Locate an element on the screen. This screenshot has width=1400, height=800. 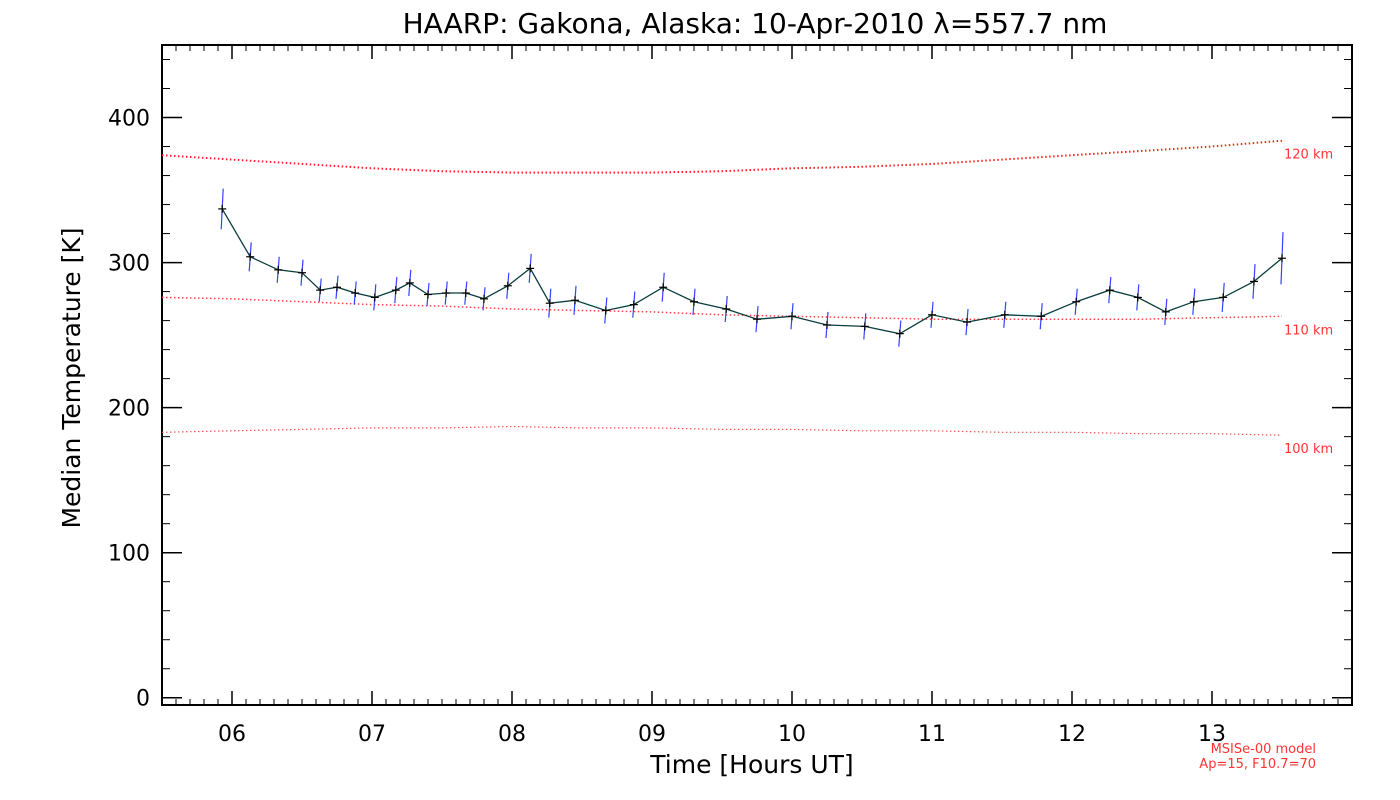
x-tick-label: 10 is located at coordinates (792, 734).